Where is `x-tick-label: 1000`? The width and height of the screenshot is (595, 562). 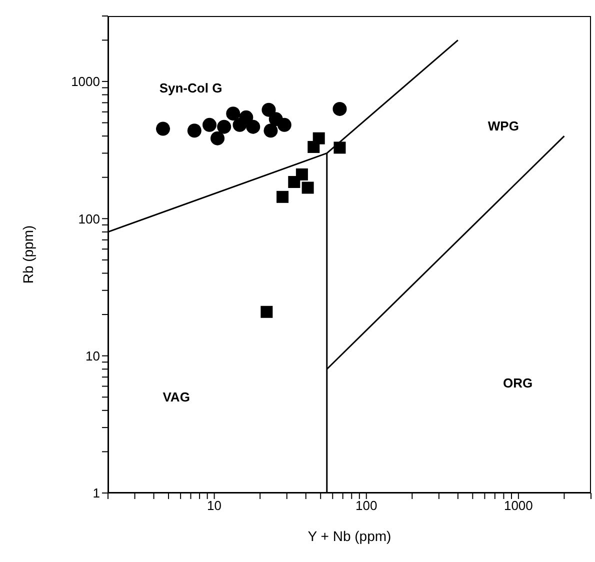 x-tick-label: 1000 is located at coordinates (518, 506).